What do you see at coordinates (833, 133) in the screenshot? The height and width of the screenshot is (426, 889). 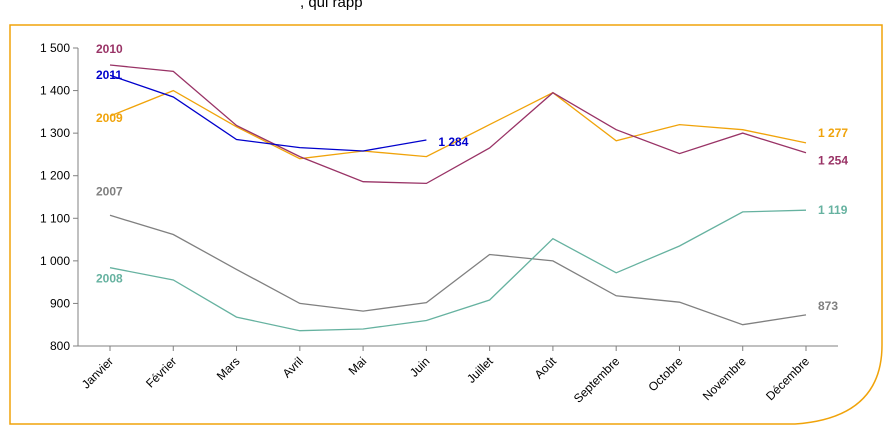 I see `series-end-label-2009: 1 277` at bounding box center [833, 133].